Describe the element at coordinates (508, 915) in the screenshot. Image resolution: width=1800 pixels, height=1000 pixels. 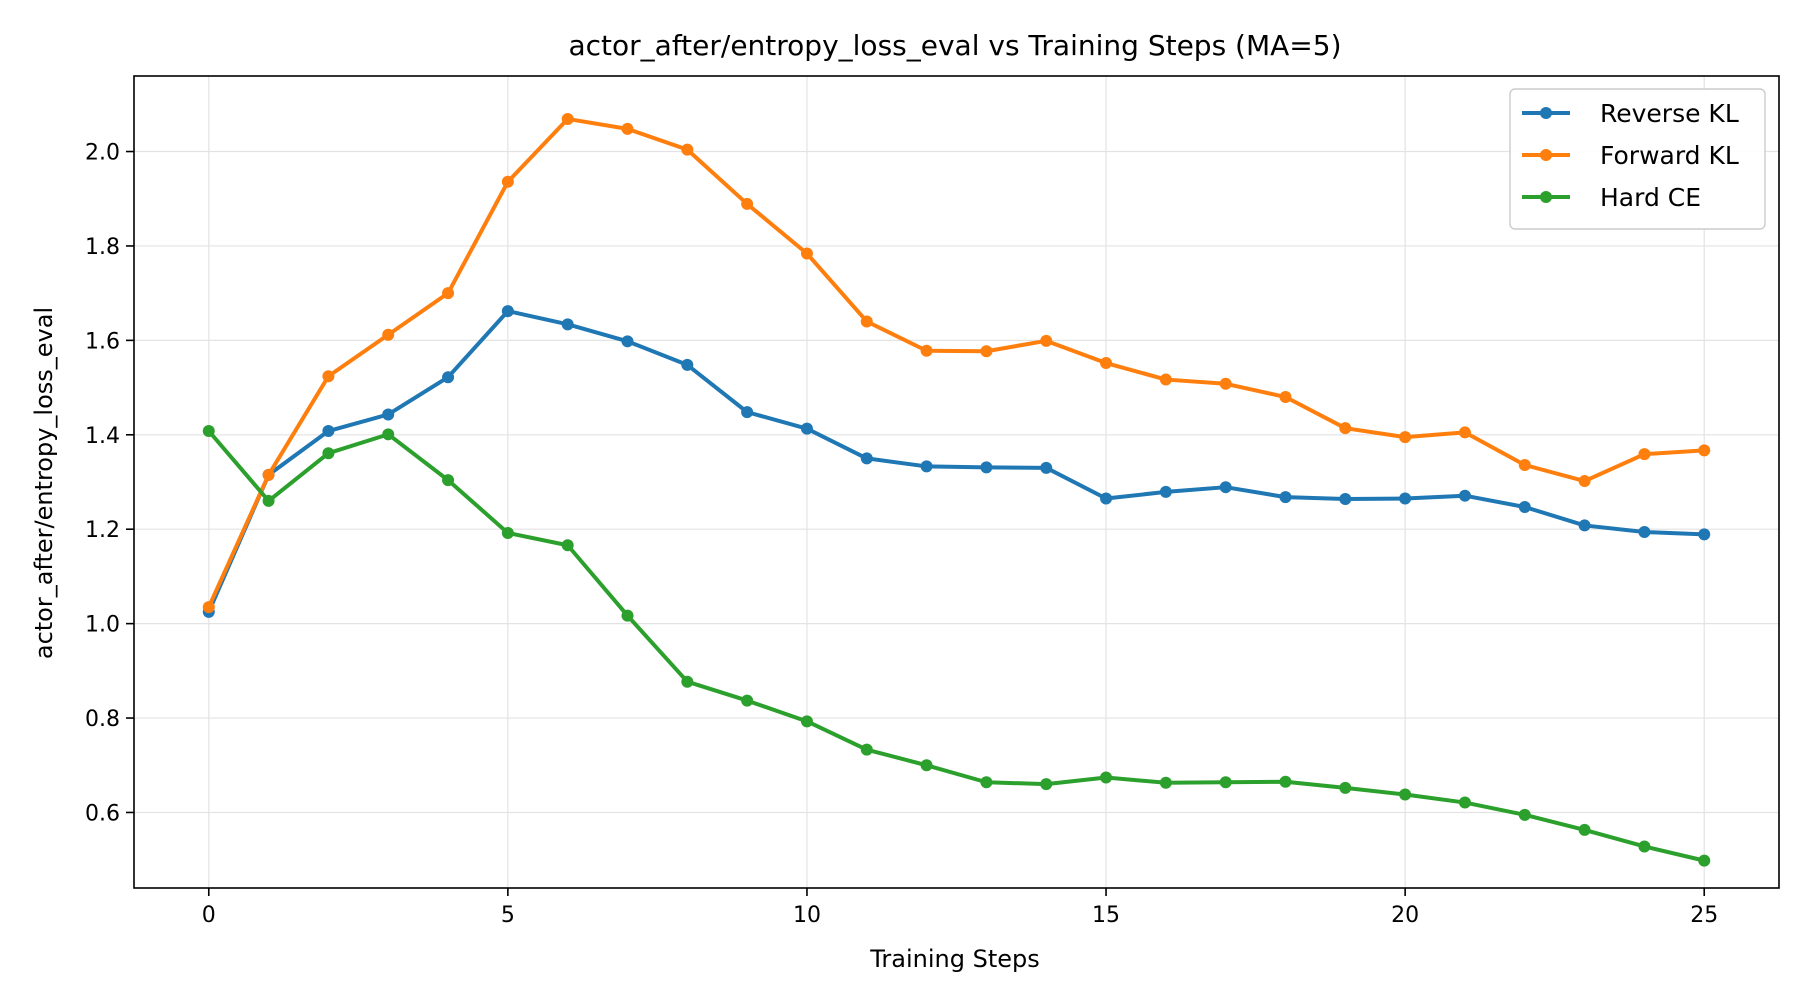
I see `x-tick-label: 5` at that location.